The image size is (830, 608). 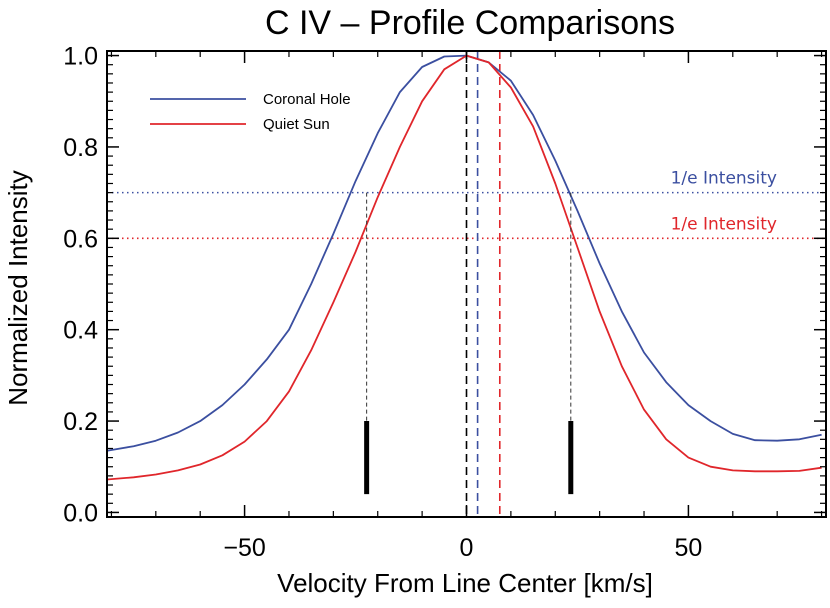 I want to click on y-tick-label-1: 0.2, so click(x=80, y=422).